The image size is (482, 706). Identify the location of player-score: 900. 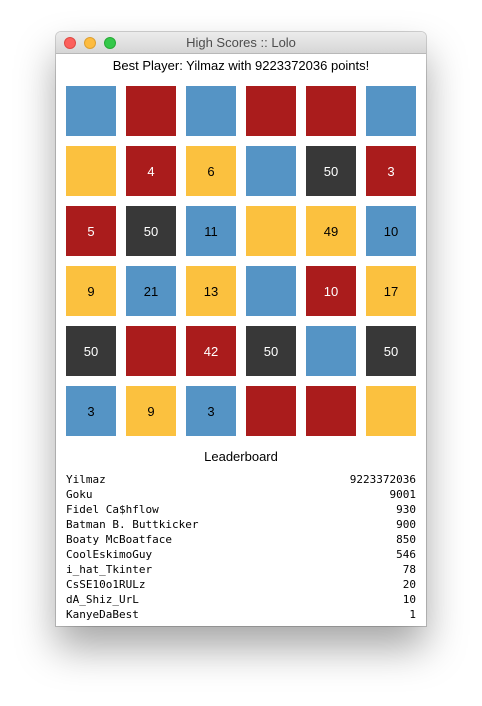
(406, 524).